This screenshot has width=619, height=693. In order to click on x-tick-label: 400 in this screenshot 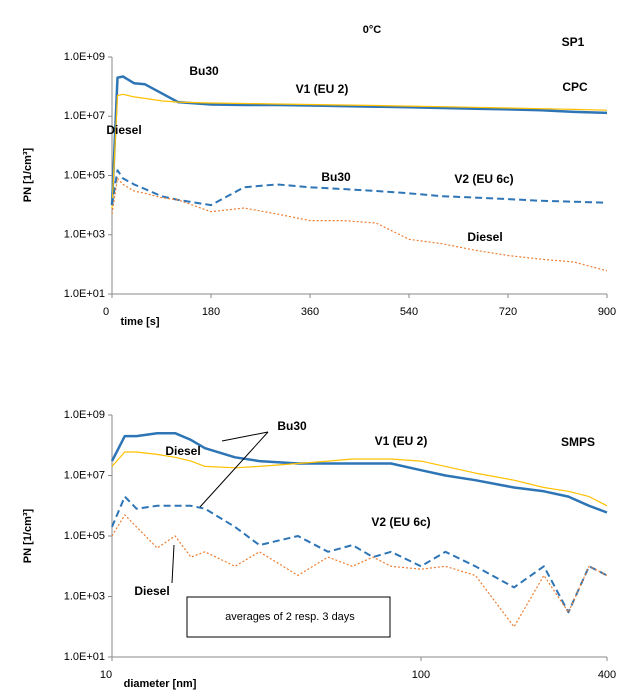, I will do `click(607, 675)`.